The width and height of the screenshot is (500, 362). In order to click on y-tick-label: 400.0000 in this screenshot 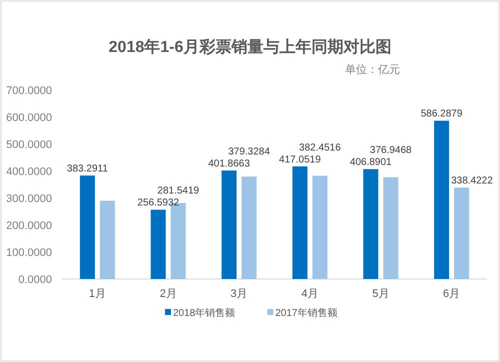, I will do `click(29, 172)`.